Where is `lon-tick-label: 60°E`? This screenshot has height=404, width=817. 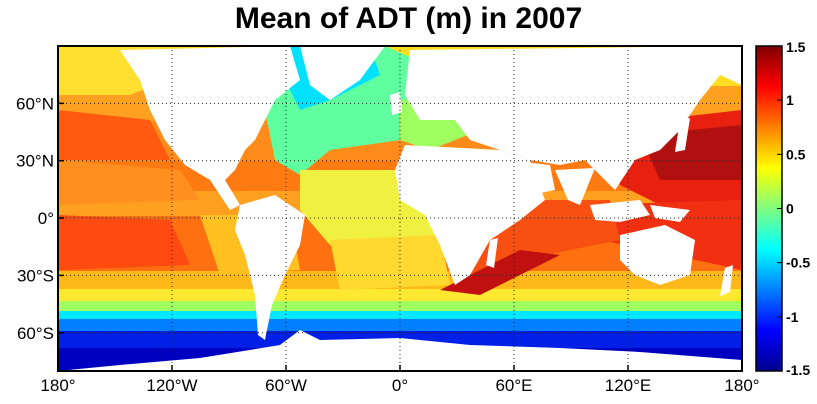 lon-tick-label: 60°E is located at coordinates (513, 385).